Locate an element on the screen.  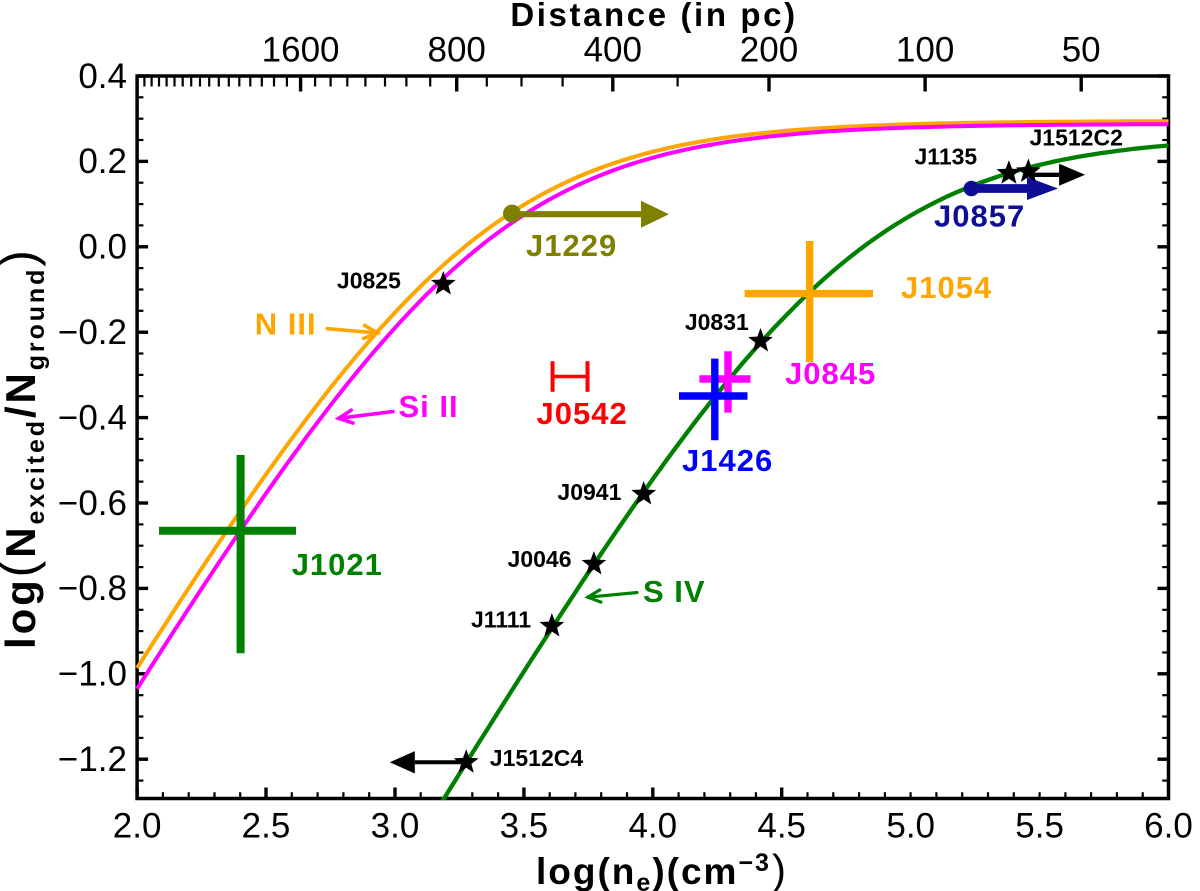
svg-text: 200 is located at coordinates (769, 49).